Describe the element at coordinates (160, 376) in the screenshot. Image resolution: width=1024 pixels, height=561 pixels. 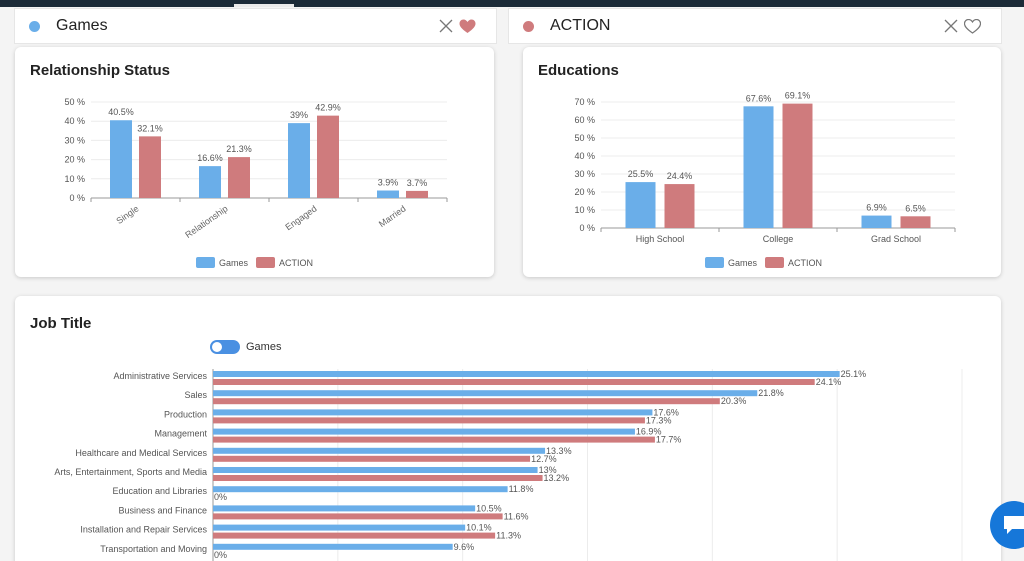
I see `y-tick-label: Administrative Services` at that location.